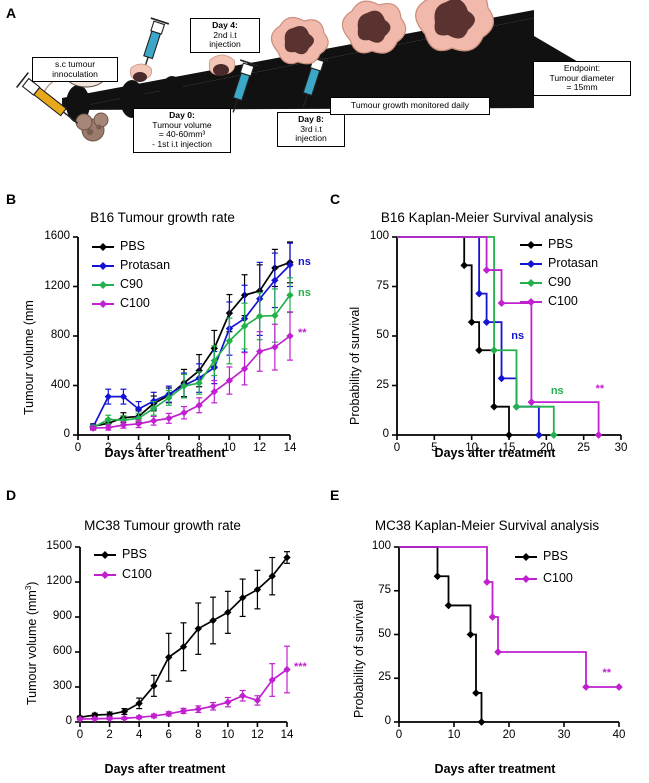 The height and width of the screenshot is (783, 649). Describe the element at coordinates (335, 495) in the screenshot. I see `panel-letter-e: E` at that location.